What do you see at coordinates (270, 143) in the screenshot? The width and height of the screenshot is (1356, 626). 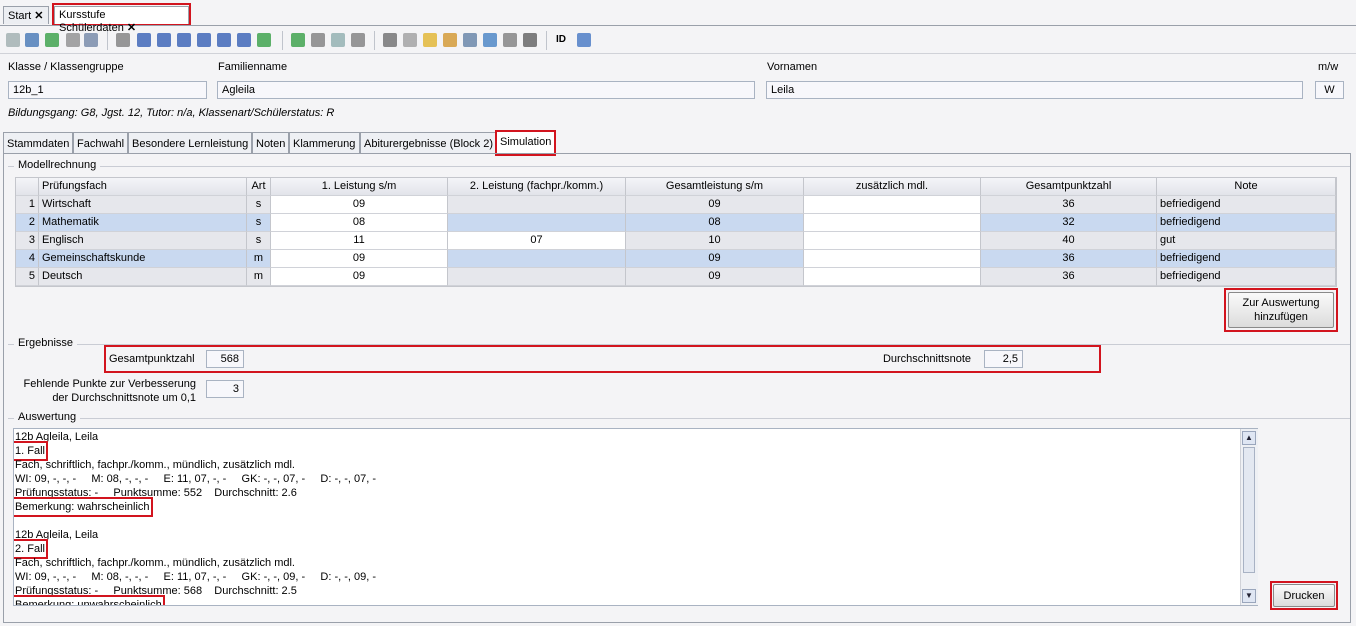 I see `subtab: Noten` at bounding box center [270, 143].